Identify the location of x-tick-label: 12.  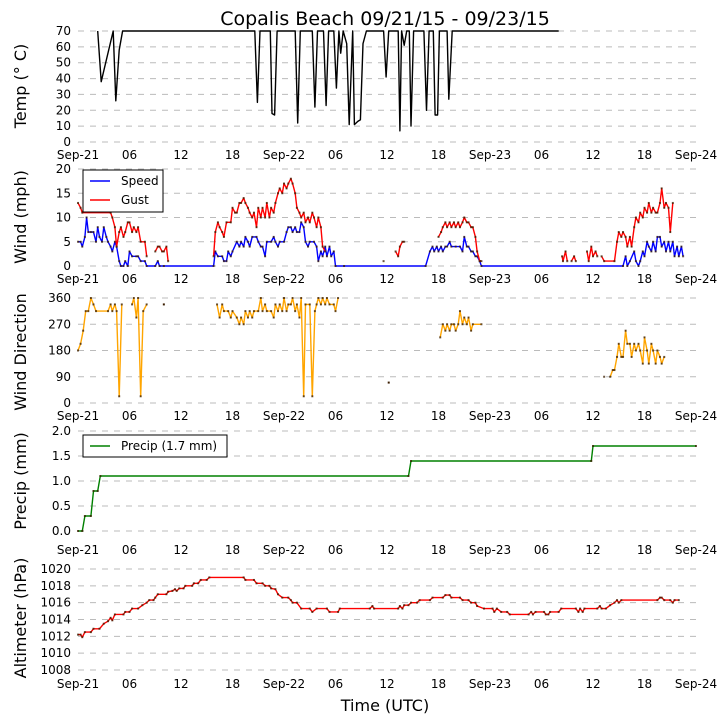
(592, 155).